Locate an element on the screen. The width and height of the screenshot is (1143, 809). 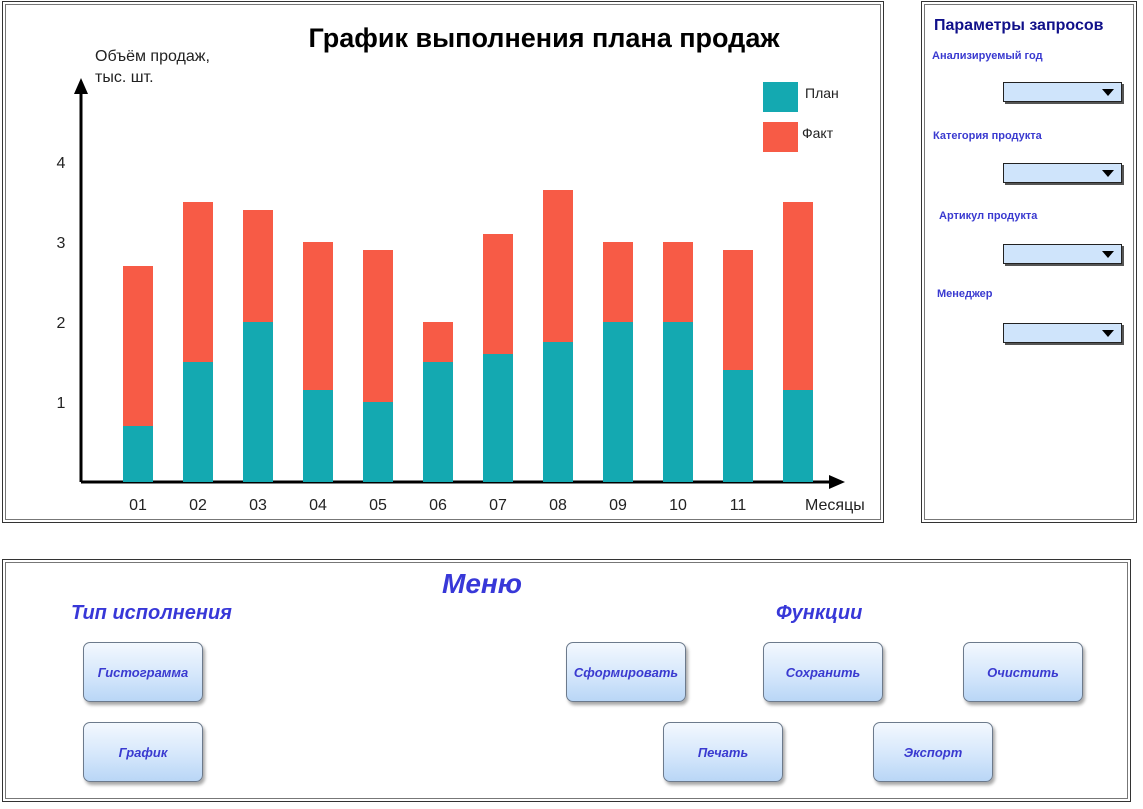
generate-button: Сформировать is located at coordinates (626, 672).